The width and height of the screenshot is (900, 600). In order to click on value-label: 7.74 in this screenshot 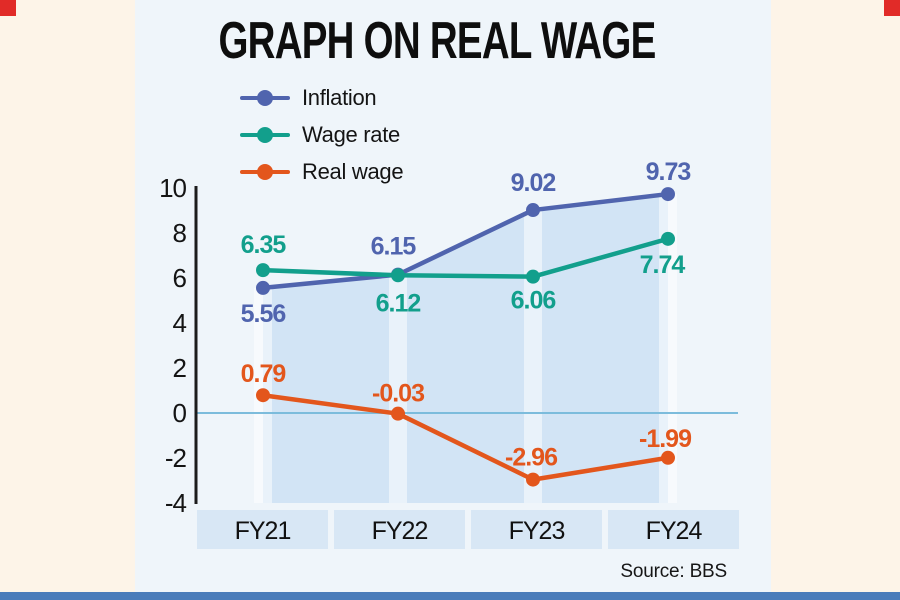, I will do `click(663, 265)`.